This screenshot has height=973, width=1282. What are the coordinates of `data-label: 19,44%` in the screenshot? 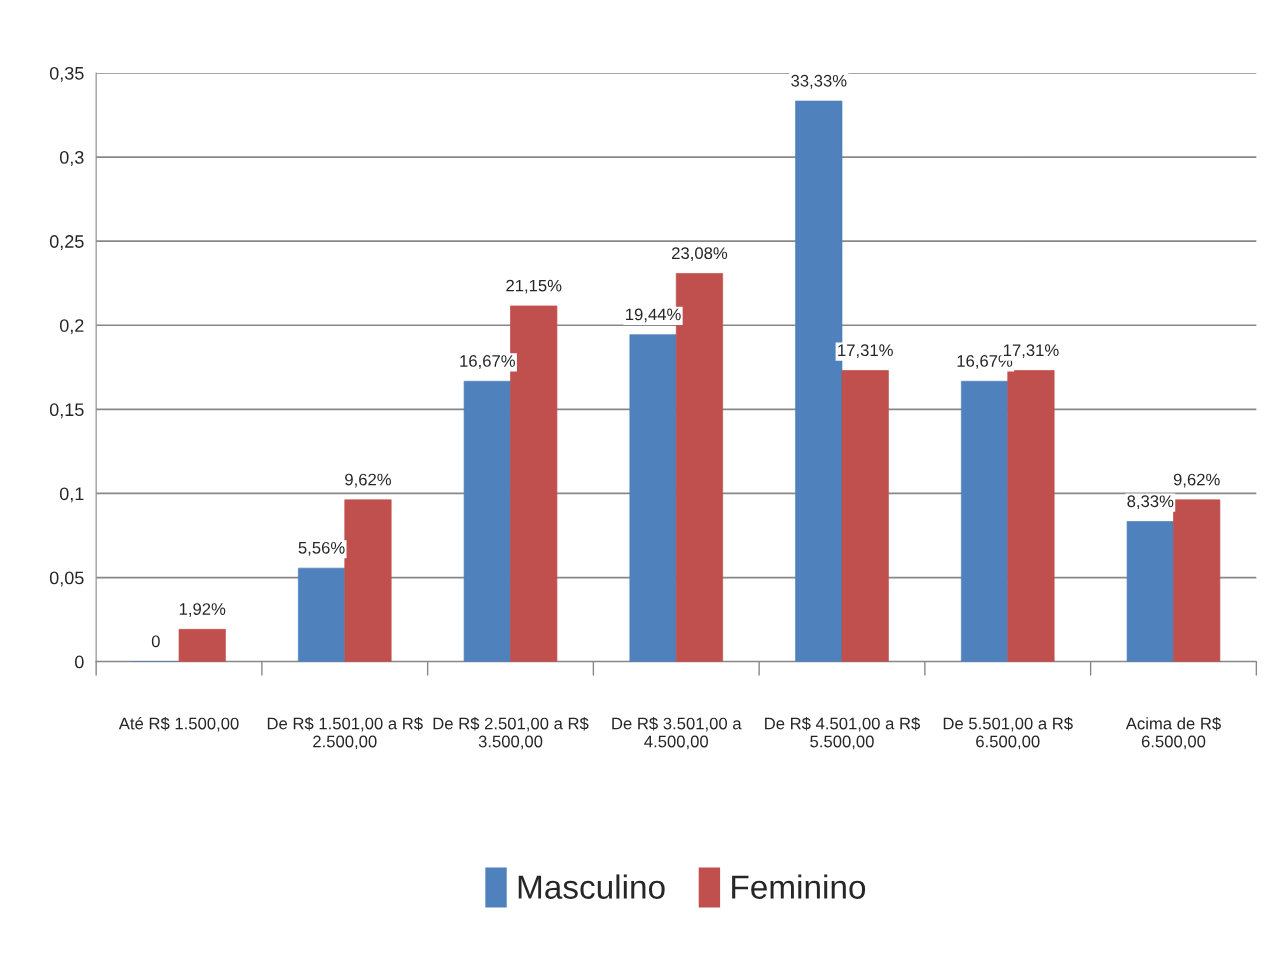 It's located at (653, 315).